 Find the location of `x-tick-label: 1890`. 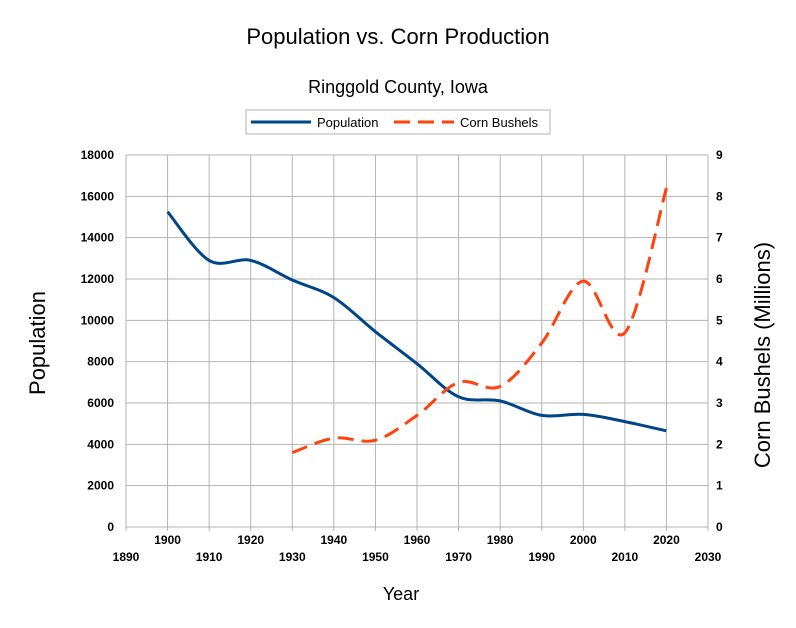

x-tick-label: 1890 is located at coordinates (126, 557).